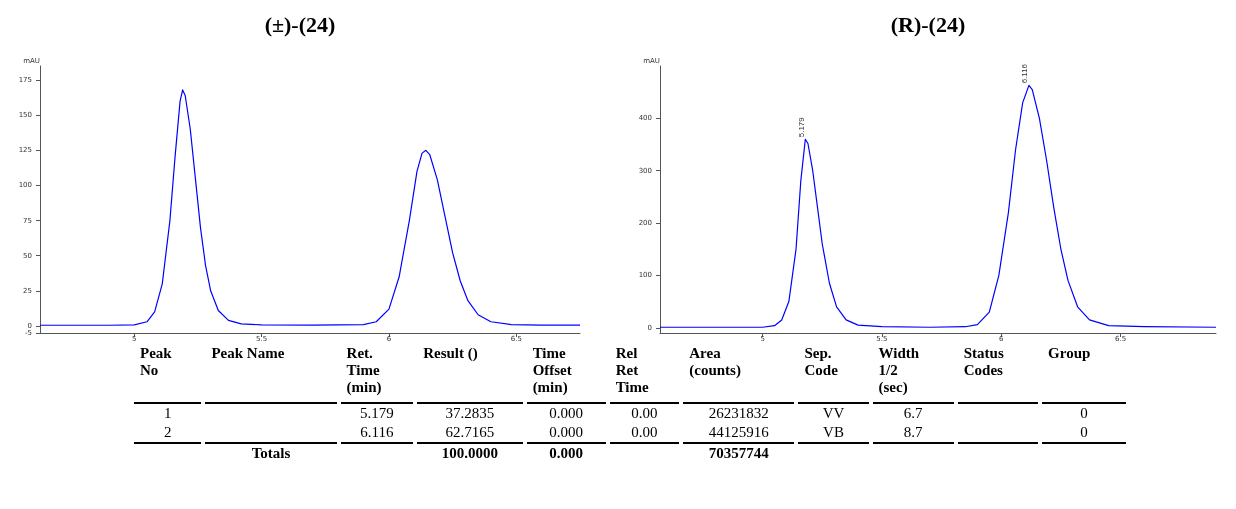 The width and height of the screenshot is (1236, 509). I want to click on text: Totals, so click(271, 453).